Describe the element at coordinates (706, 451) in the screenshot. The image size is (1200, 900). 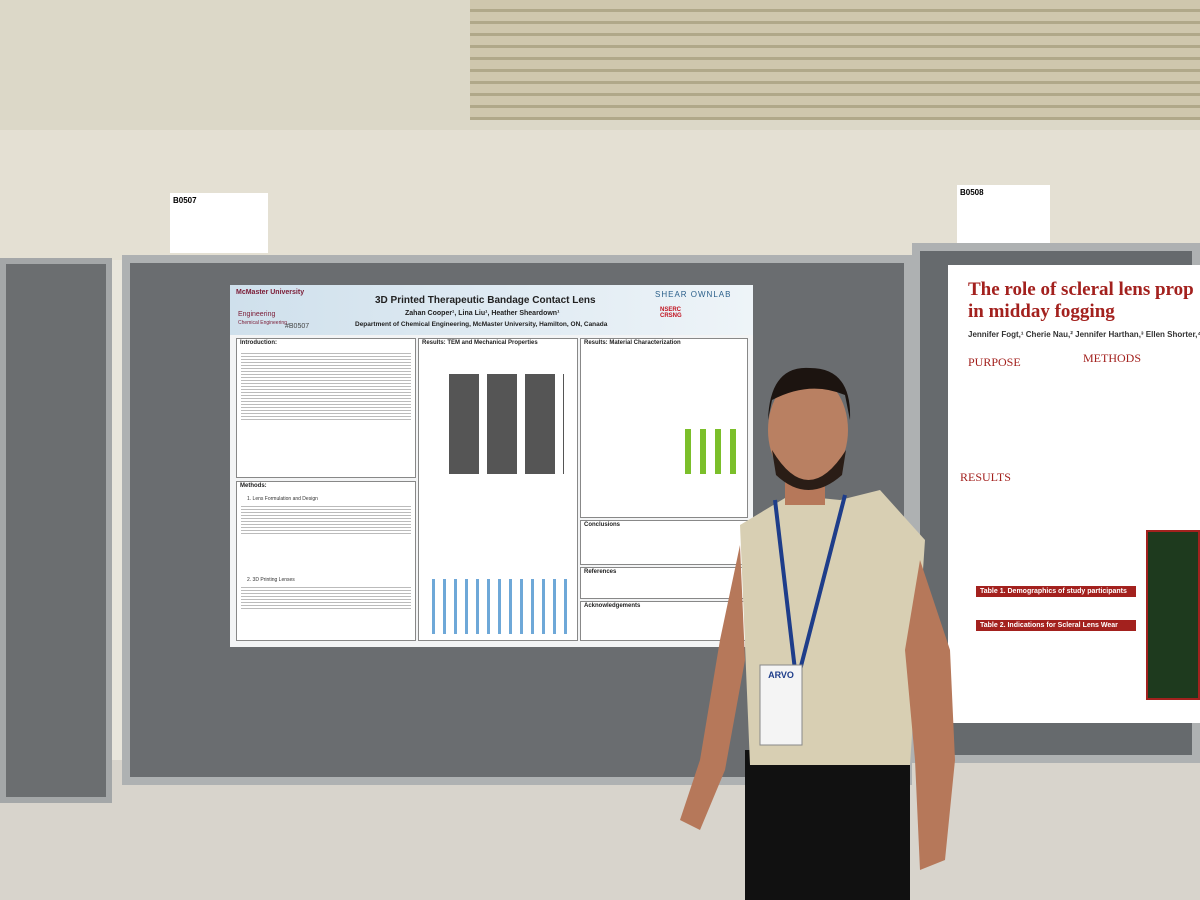
I see `bar-chart` at that location.